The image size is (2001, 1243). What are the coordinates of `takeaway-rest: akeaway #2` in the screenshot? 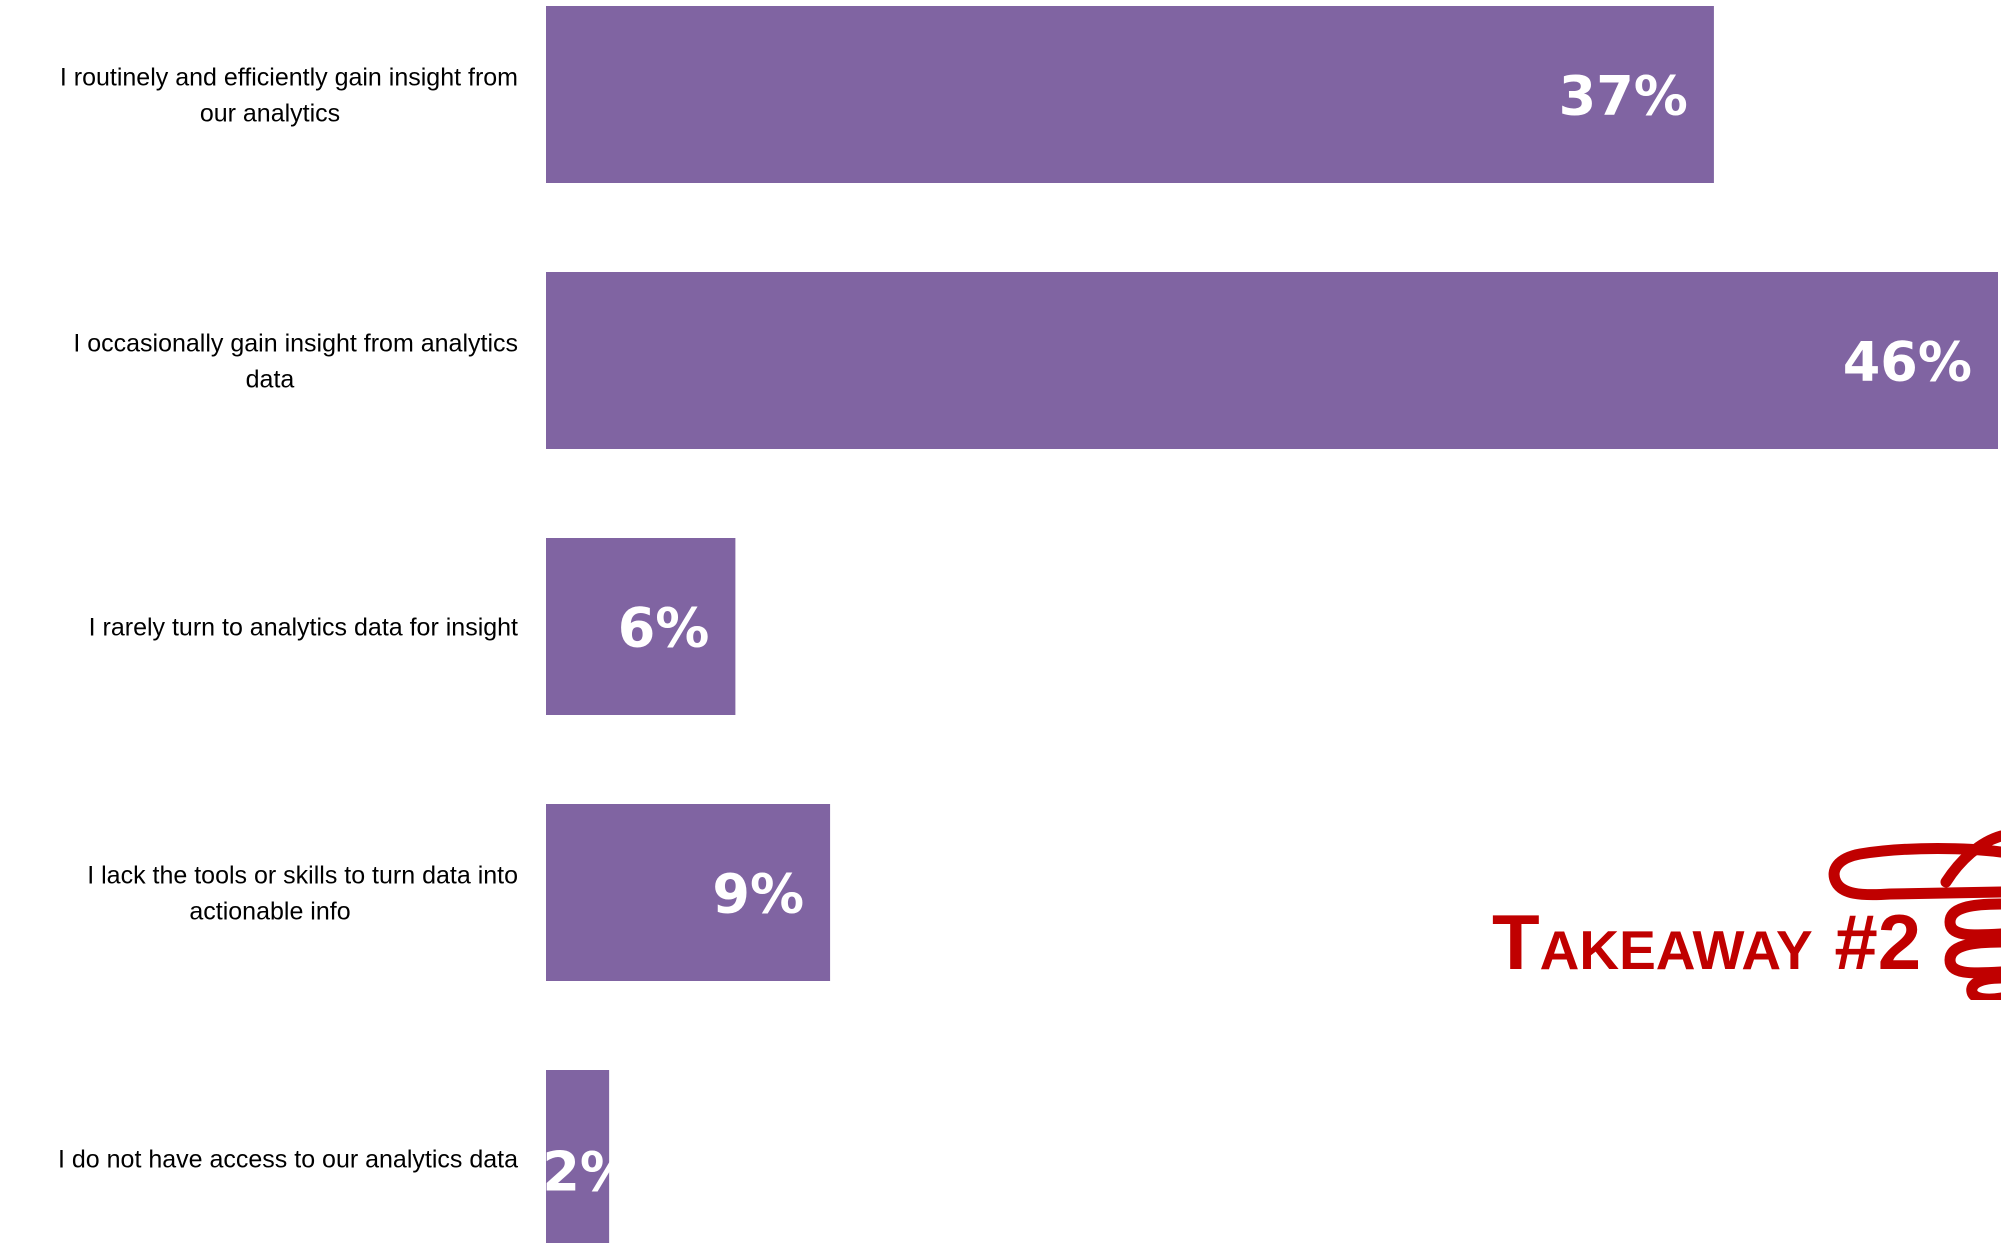 It's located at (1730, 942).